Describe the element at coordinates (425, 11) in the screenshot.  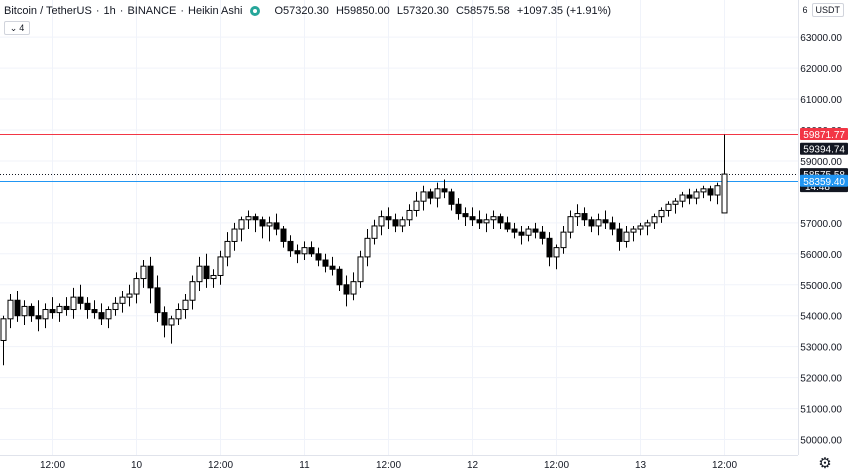
I see `low-value: 57320.30` at that location.